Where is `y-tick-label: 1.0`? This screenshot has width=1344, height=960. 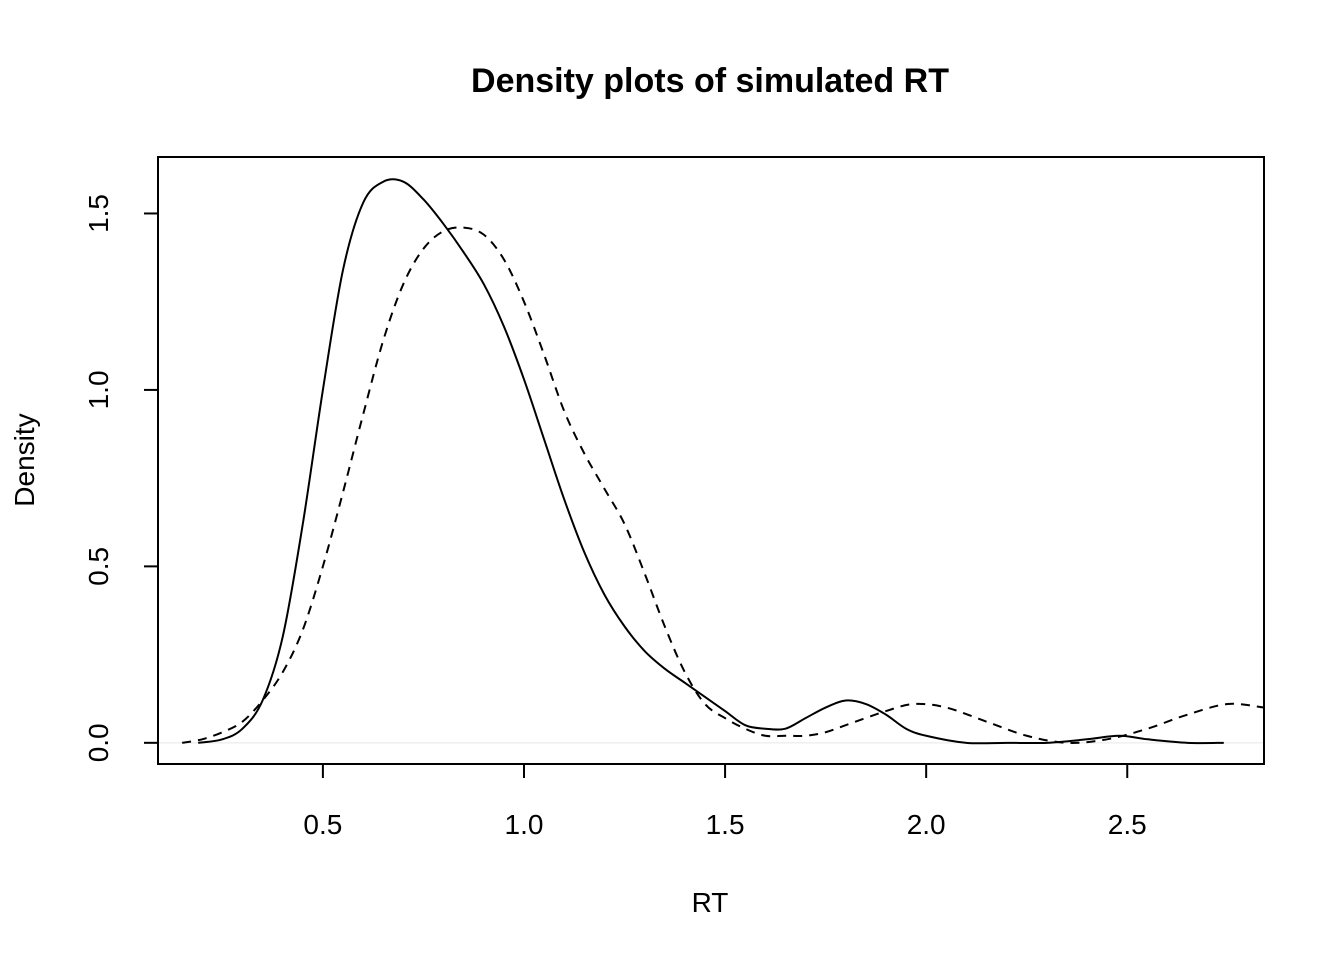 y-tick-label: 1.0 is located at coordinates (98, 389).